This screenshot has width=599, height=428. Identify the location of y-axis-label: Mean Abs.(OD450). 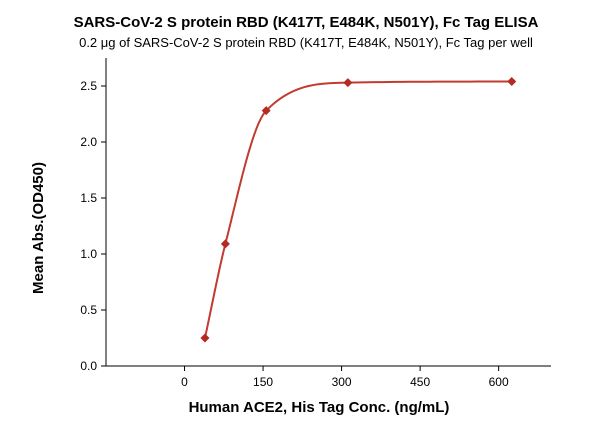
(38, 228).